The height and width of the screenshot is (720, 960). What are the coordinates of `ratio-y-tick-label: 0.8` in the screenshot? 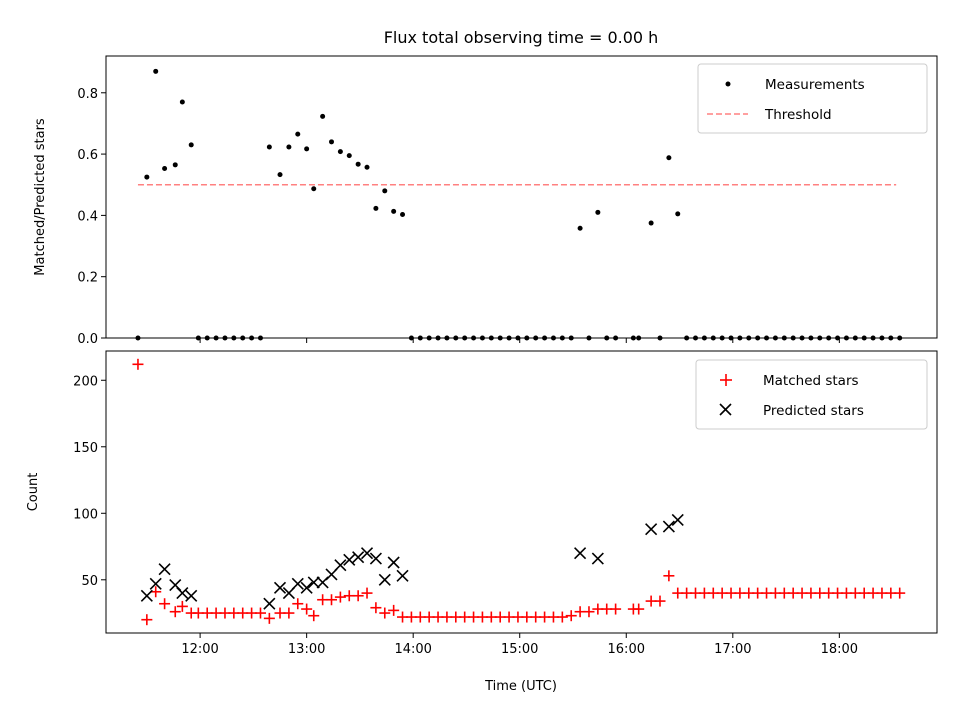 It's located at (87, 94).